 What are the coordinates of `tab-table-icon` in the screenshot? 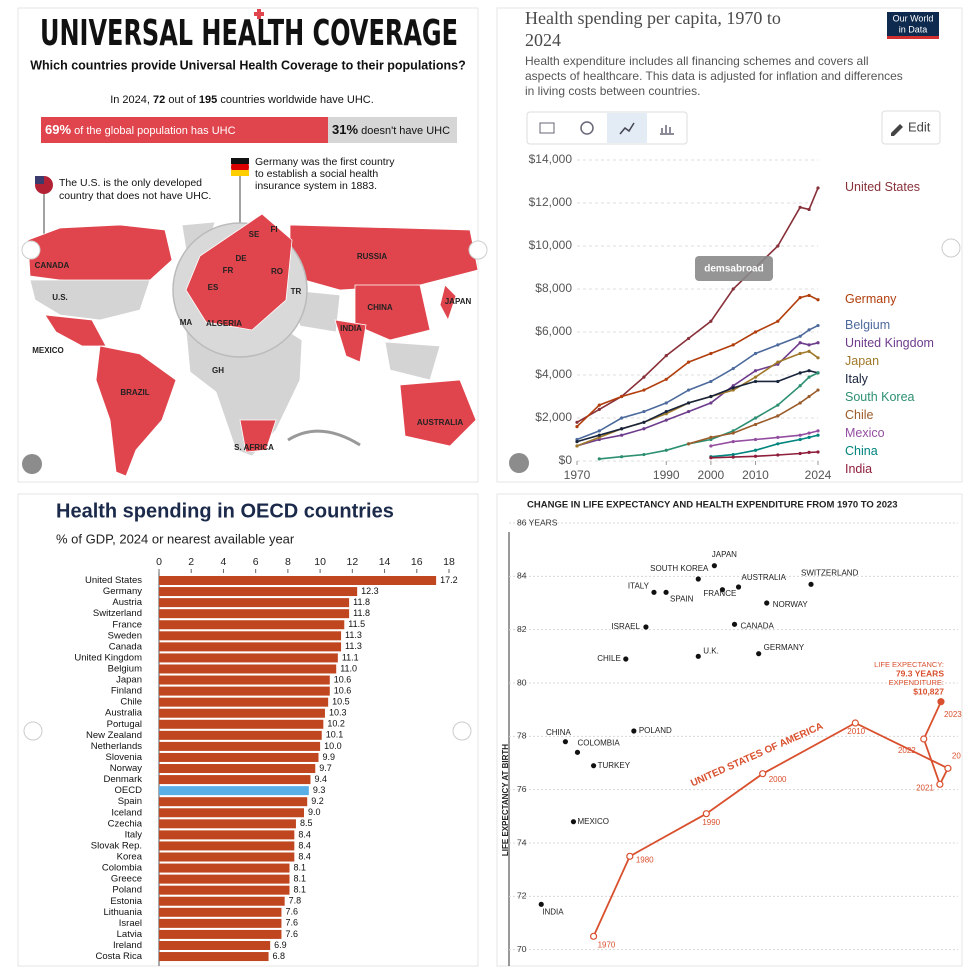 It's located at (547, 128).